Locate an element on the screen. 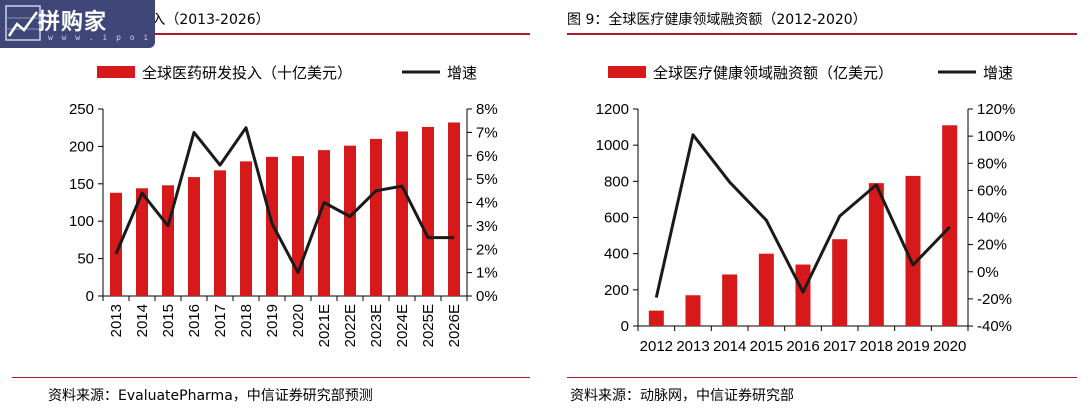 This screenshot has width=1090, height=418. right-y-tick-label: 6% is located at coordinates (487, 156).